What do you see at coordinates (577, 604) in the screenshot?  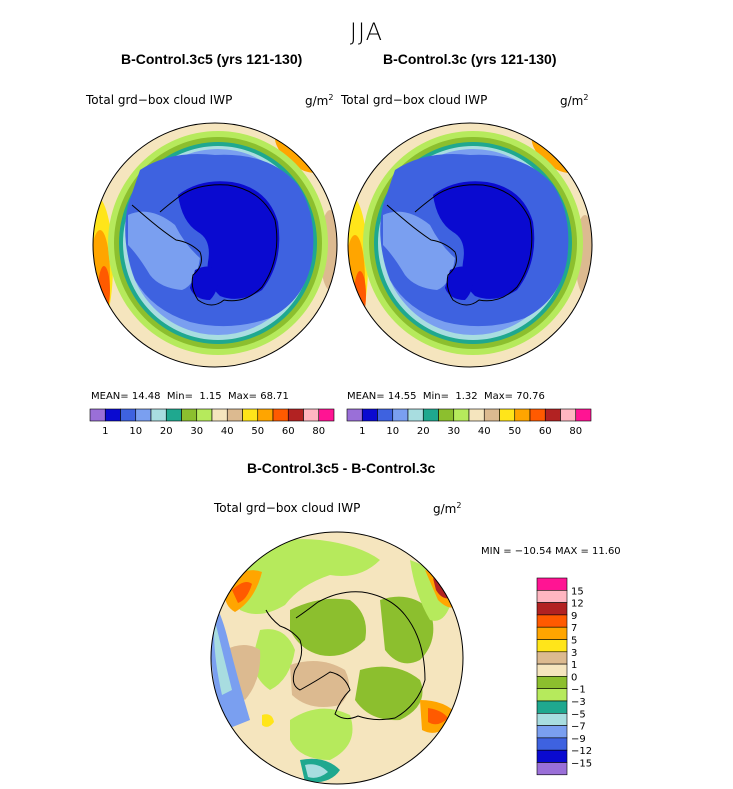 I see `colorbar-label: 12` at bounding box center [577, 604].